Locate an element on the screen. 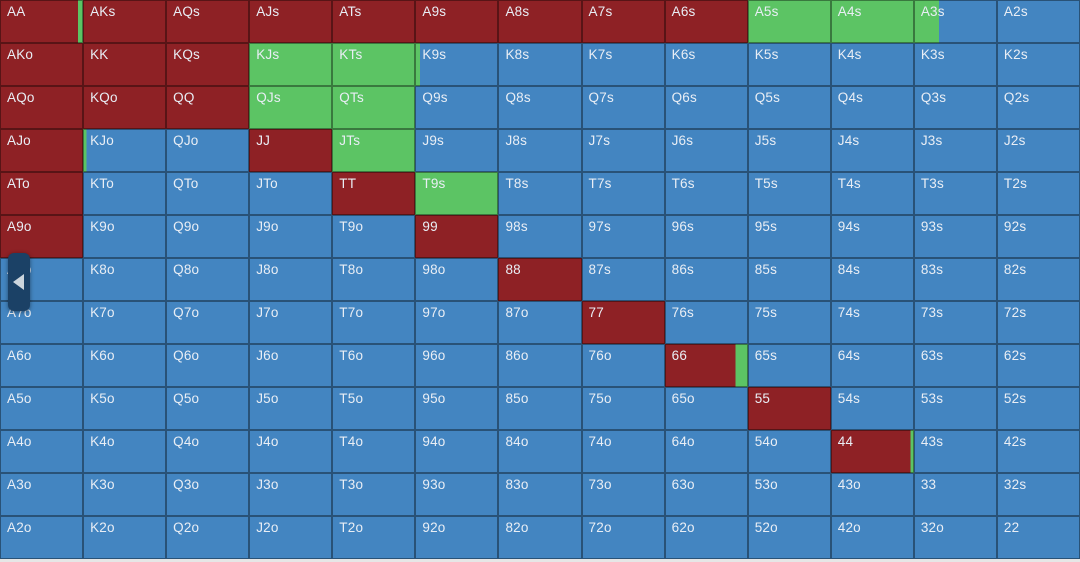  hand-cell-82o: 82o is located at coordinates (540, 537).